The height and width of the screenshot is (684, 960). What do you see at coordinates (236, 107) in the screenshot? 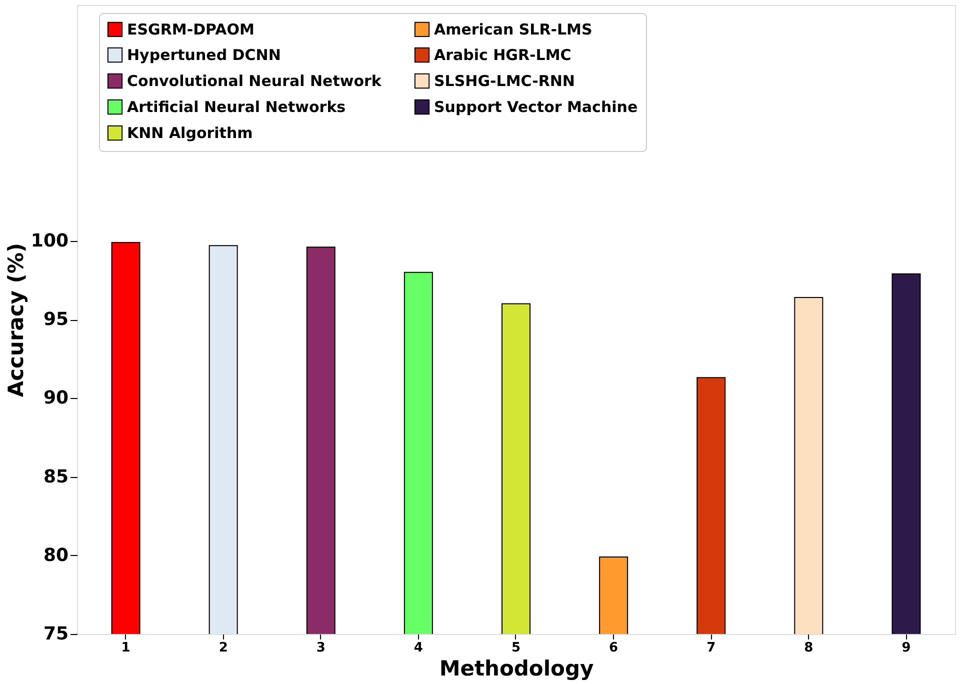
I see `legend-label: Artificial Neural Networks` at bounding box center [236, 107].